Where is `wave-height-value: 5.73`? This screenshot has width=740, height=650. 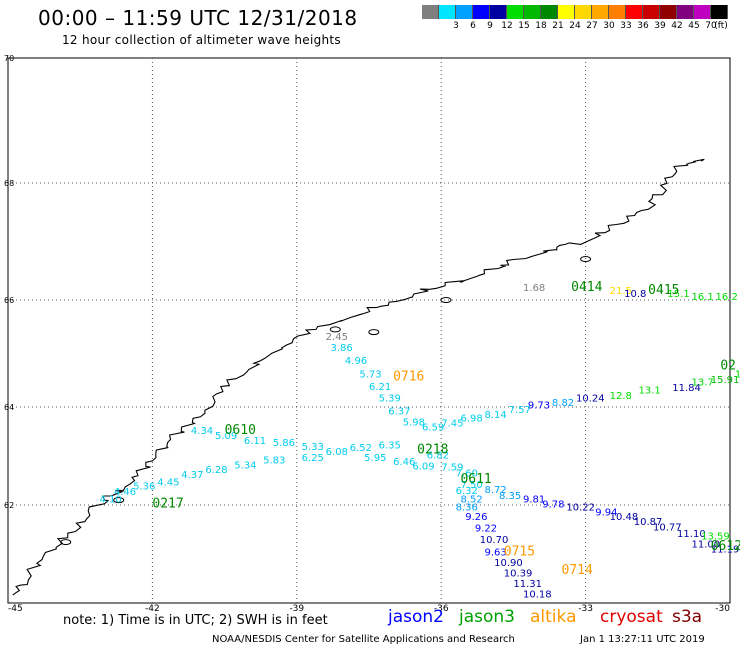
wave-height-value: 5.73 is located at coordinates (370, 375).